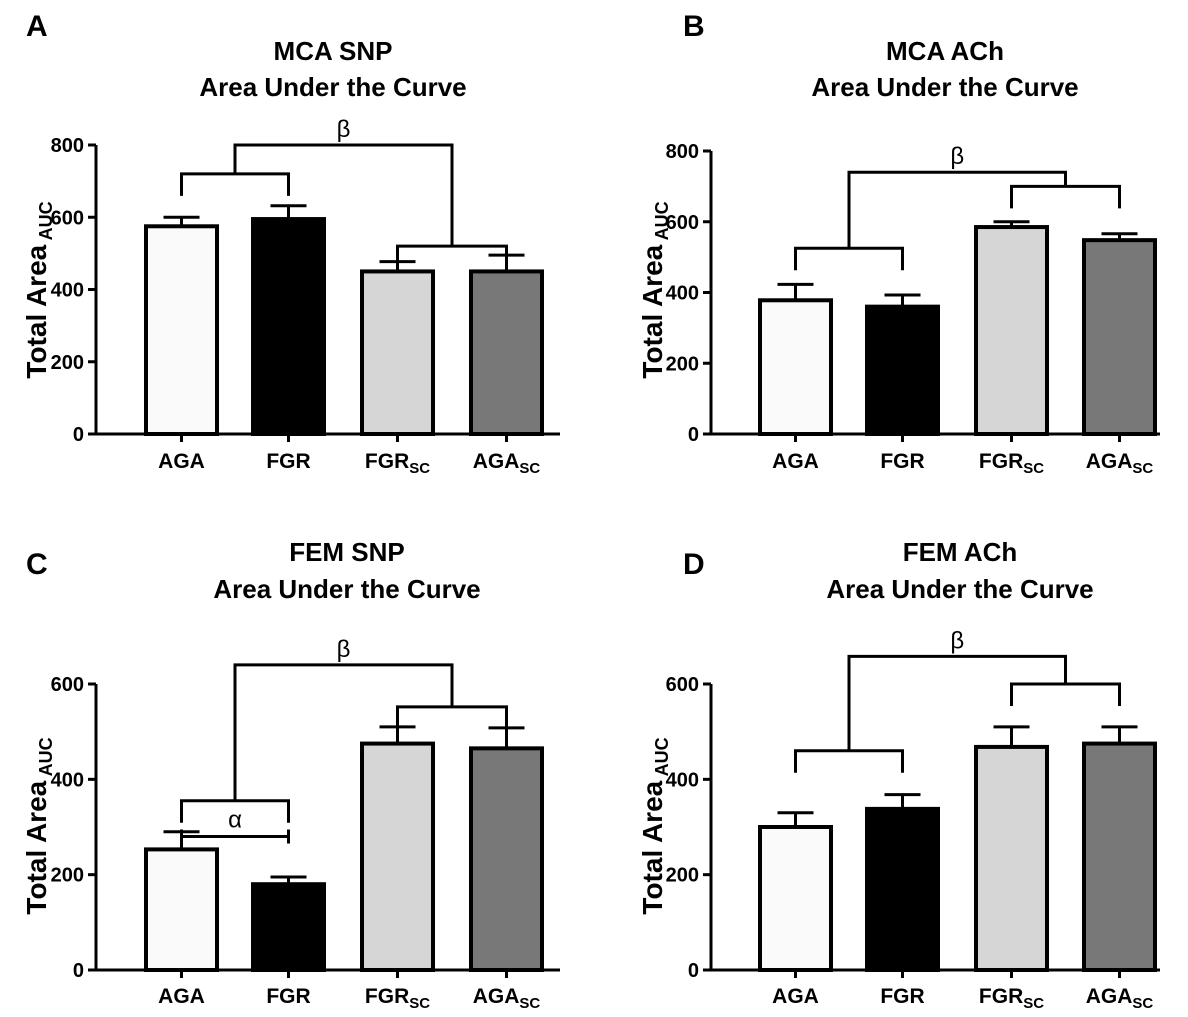 The width and height of the screenshot is (1188, 1017). Describe the element at coordinates (945, 51) in the screenshot. I see `chart-title-line: MCA ACh` at that location.